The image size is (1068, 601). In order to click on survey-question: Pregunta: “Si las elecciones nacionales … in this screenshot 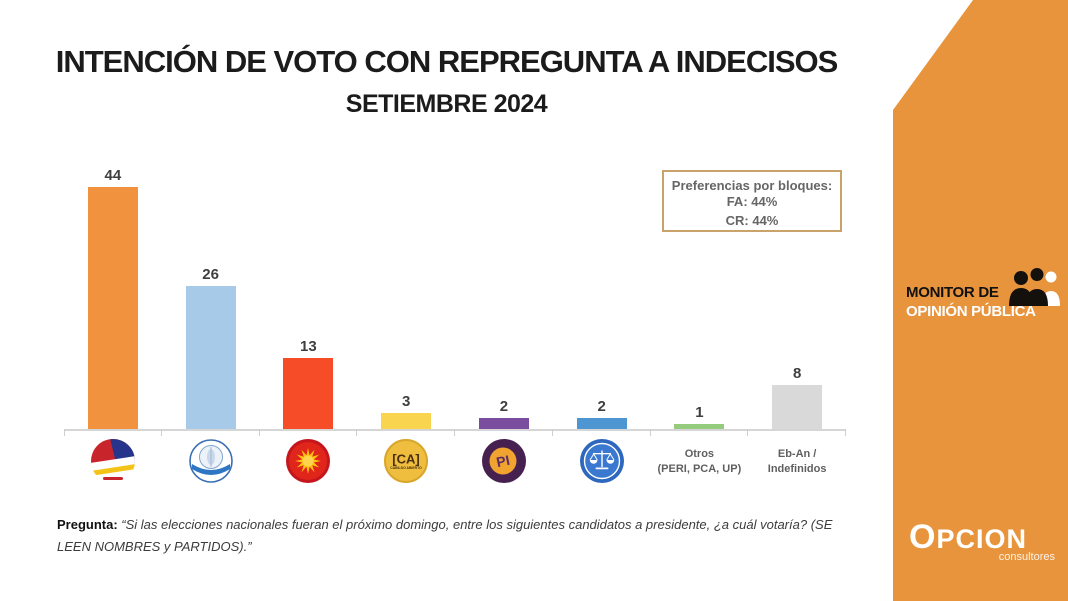, I will do `click(457, 536)`.